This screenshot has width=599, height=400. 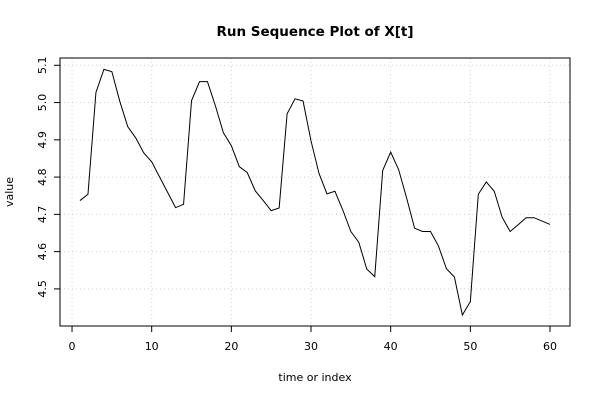 What do you see at coordinates (42, 140) in the screenshot?
I see `y-tick-label: 4.9` at bounding box center [42, 140].